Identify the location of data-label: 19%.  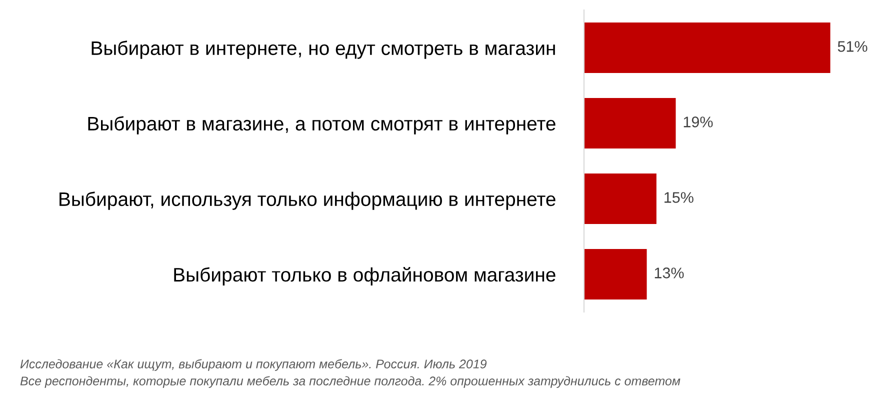
(698, 122).